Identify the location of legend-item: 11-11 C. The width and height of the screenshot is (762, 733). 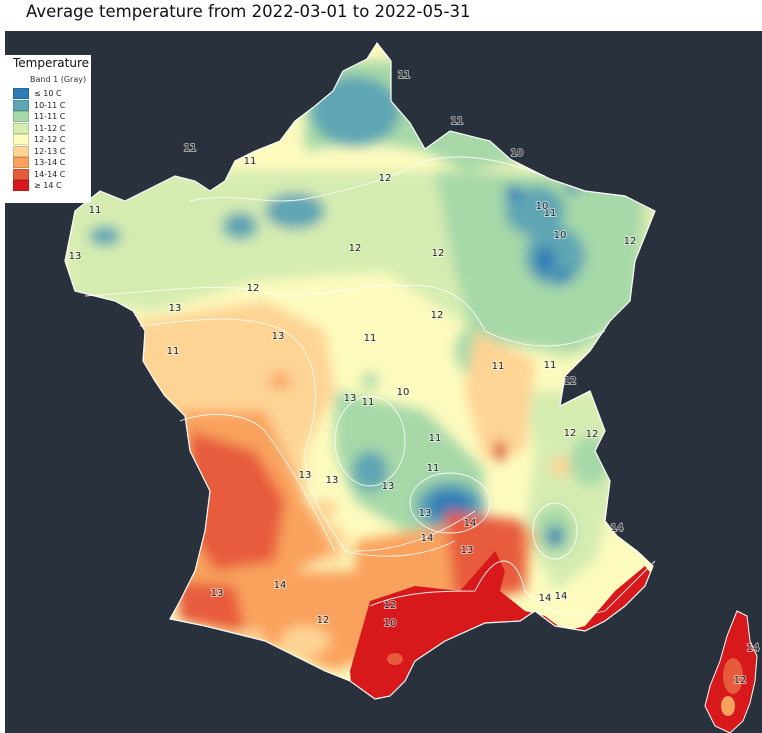
(39, 116).